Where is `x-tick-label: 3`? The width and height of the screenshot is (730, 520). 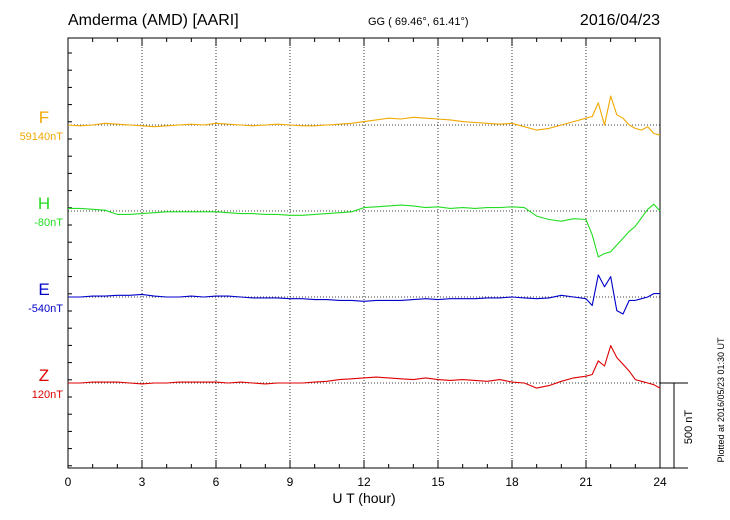 x-tick-label: 3 is located at coordinates (142, 482).